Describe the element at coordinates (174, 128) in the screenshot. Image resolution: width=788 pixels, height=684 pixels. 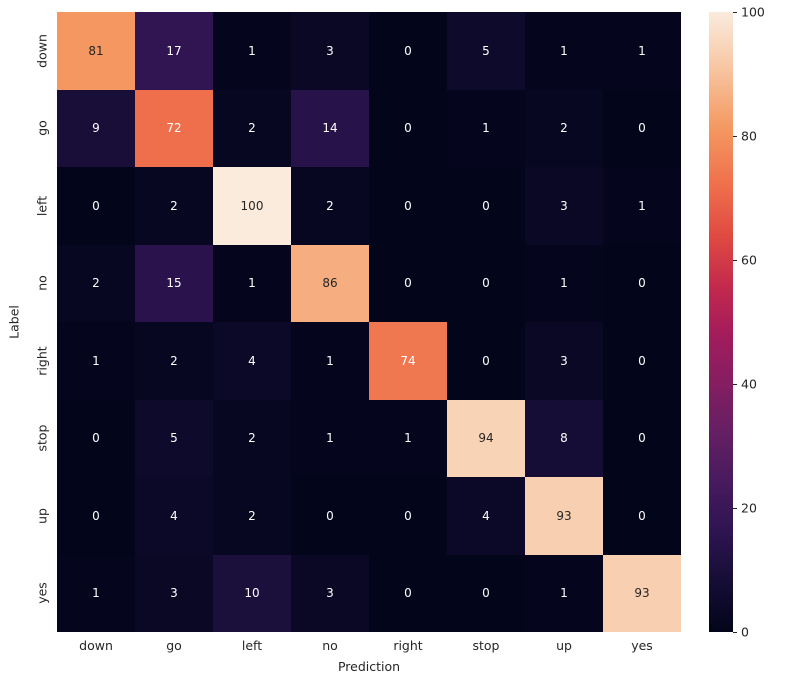
I see `heatmap-cell: 72` at that location.